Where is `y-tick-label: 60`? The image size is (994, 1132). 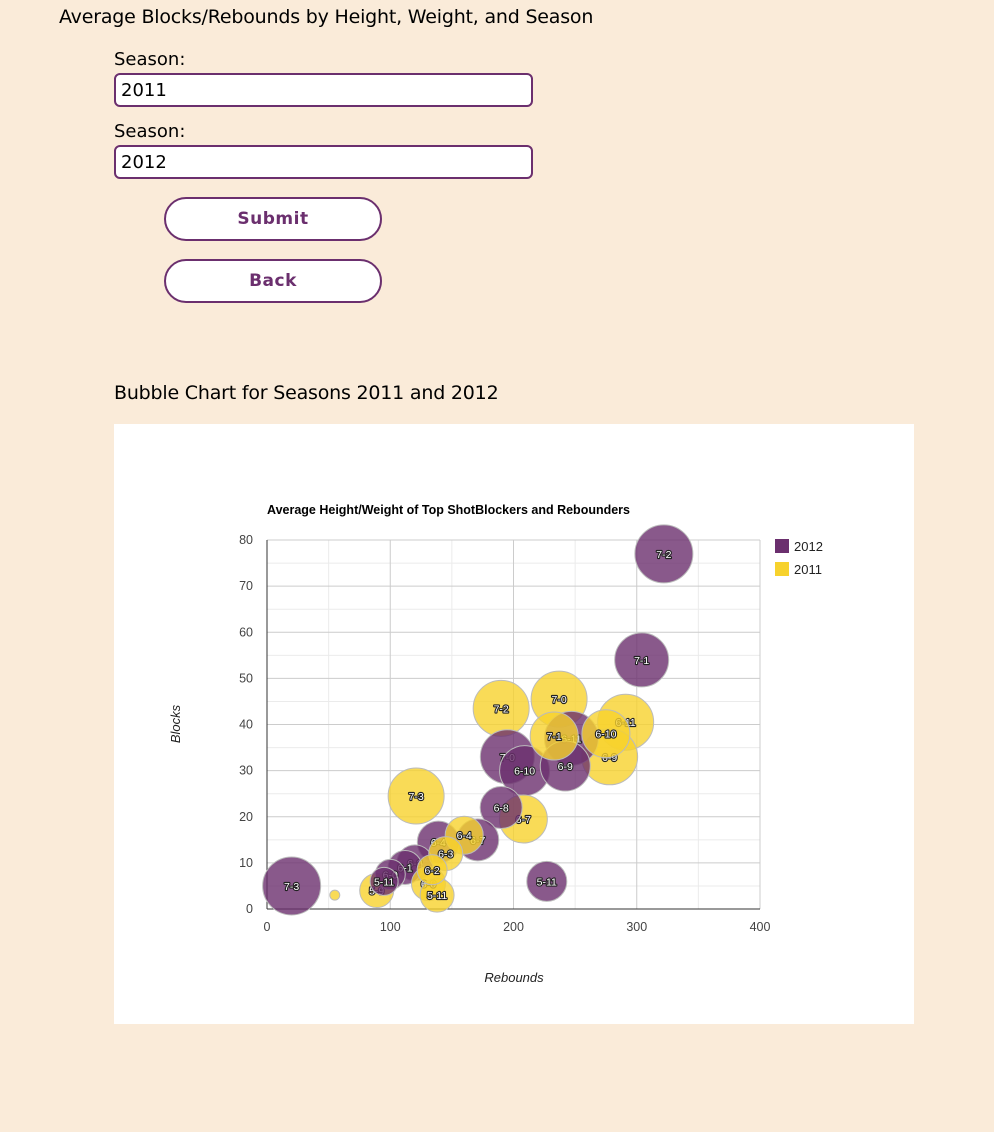 y-tick-label: 60 is located at coordinates (246, 632).